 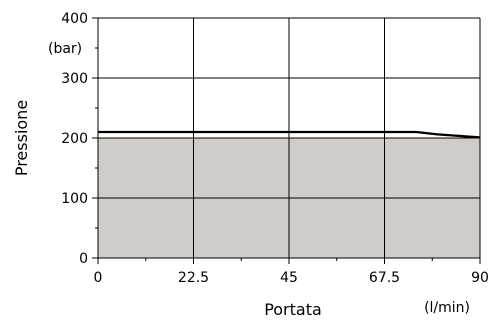 I want to click on series-layer, so click(x=289, y=134).